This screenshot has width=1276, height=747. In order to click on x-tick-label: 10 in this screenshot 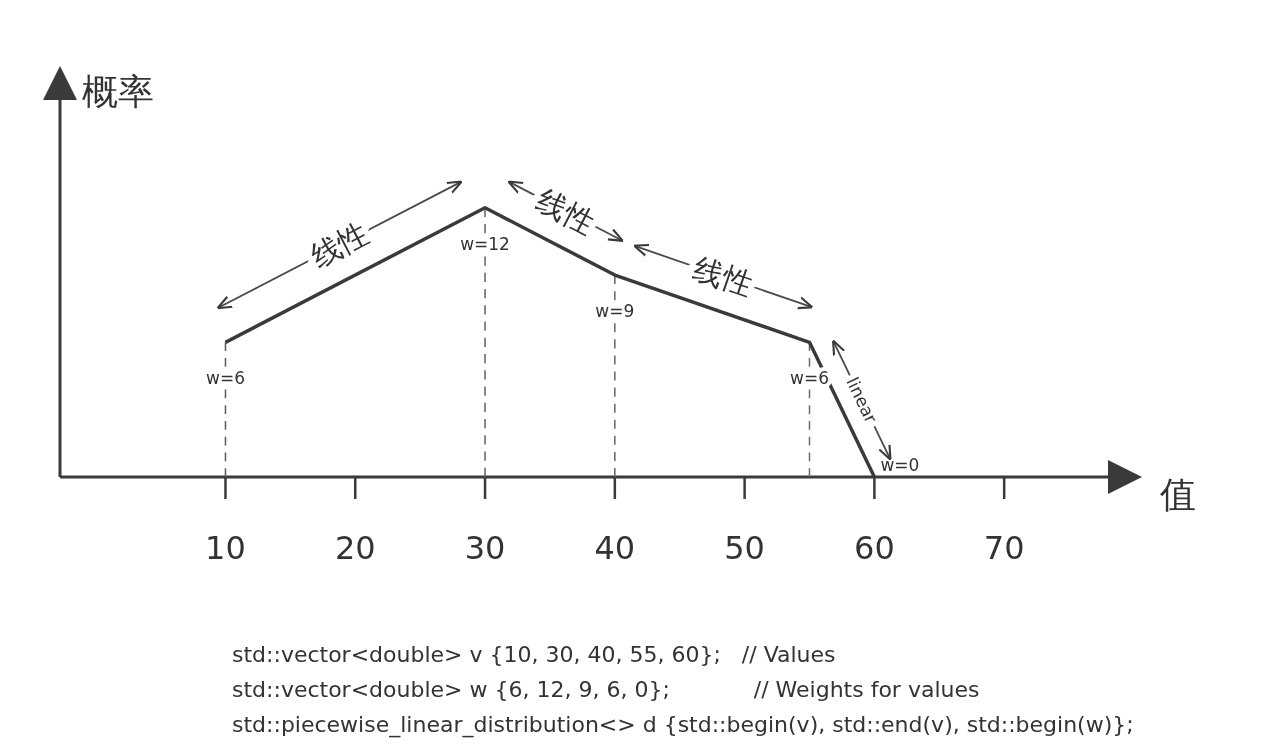, I will do `click(225, 548)`.